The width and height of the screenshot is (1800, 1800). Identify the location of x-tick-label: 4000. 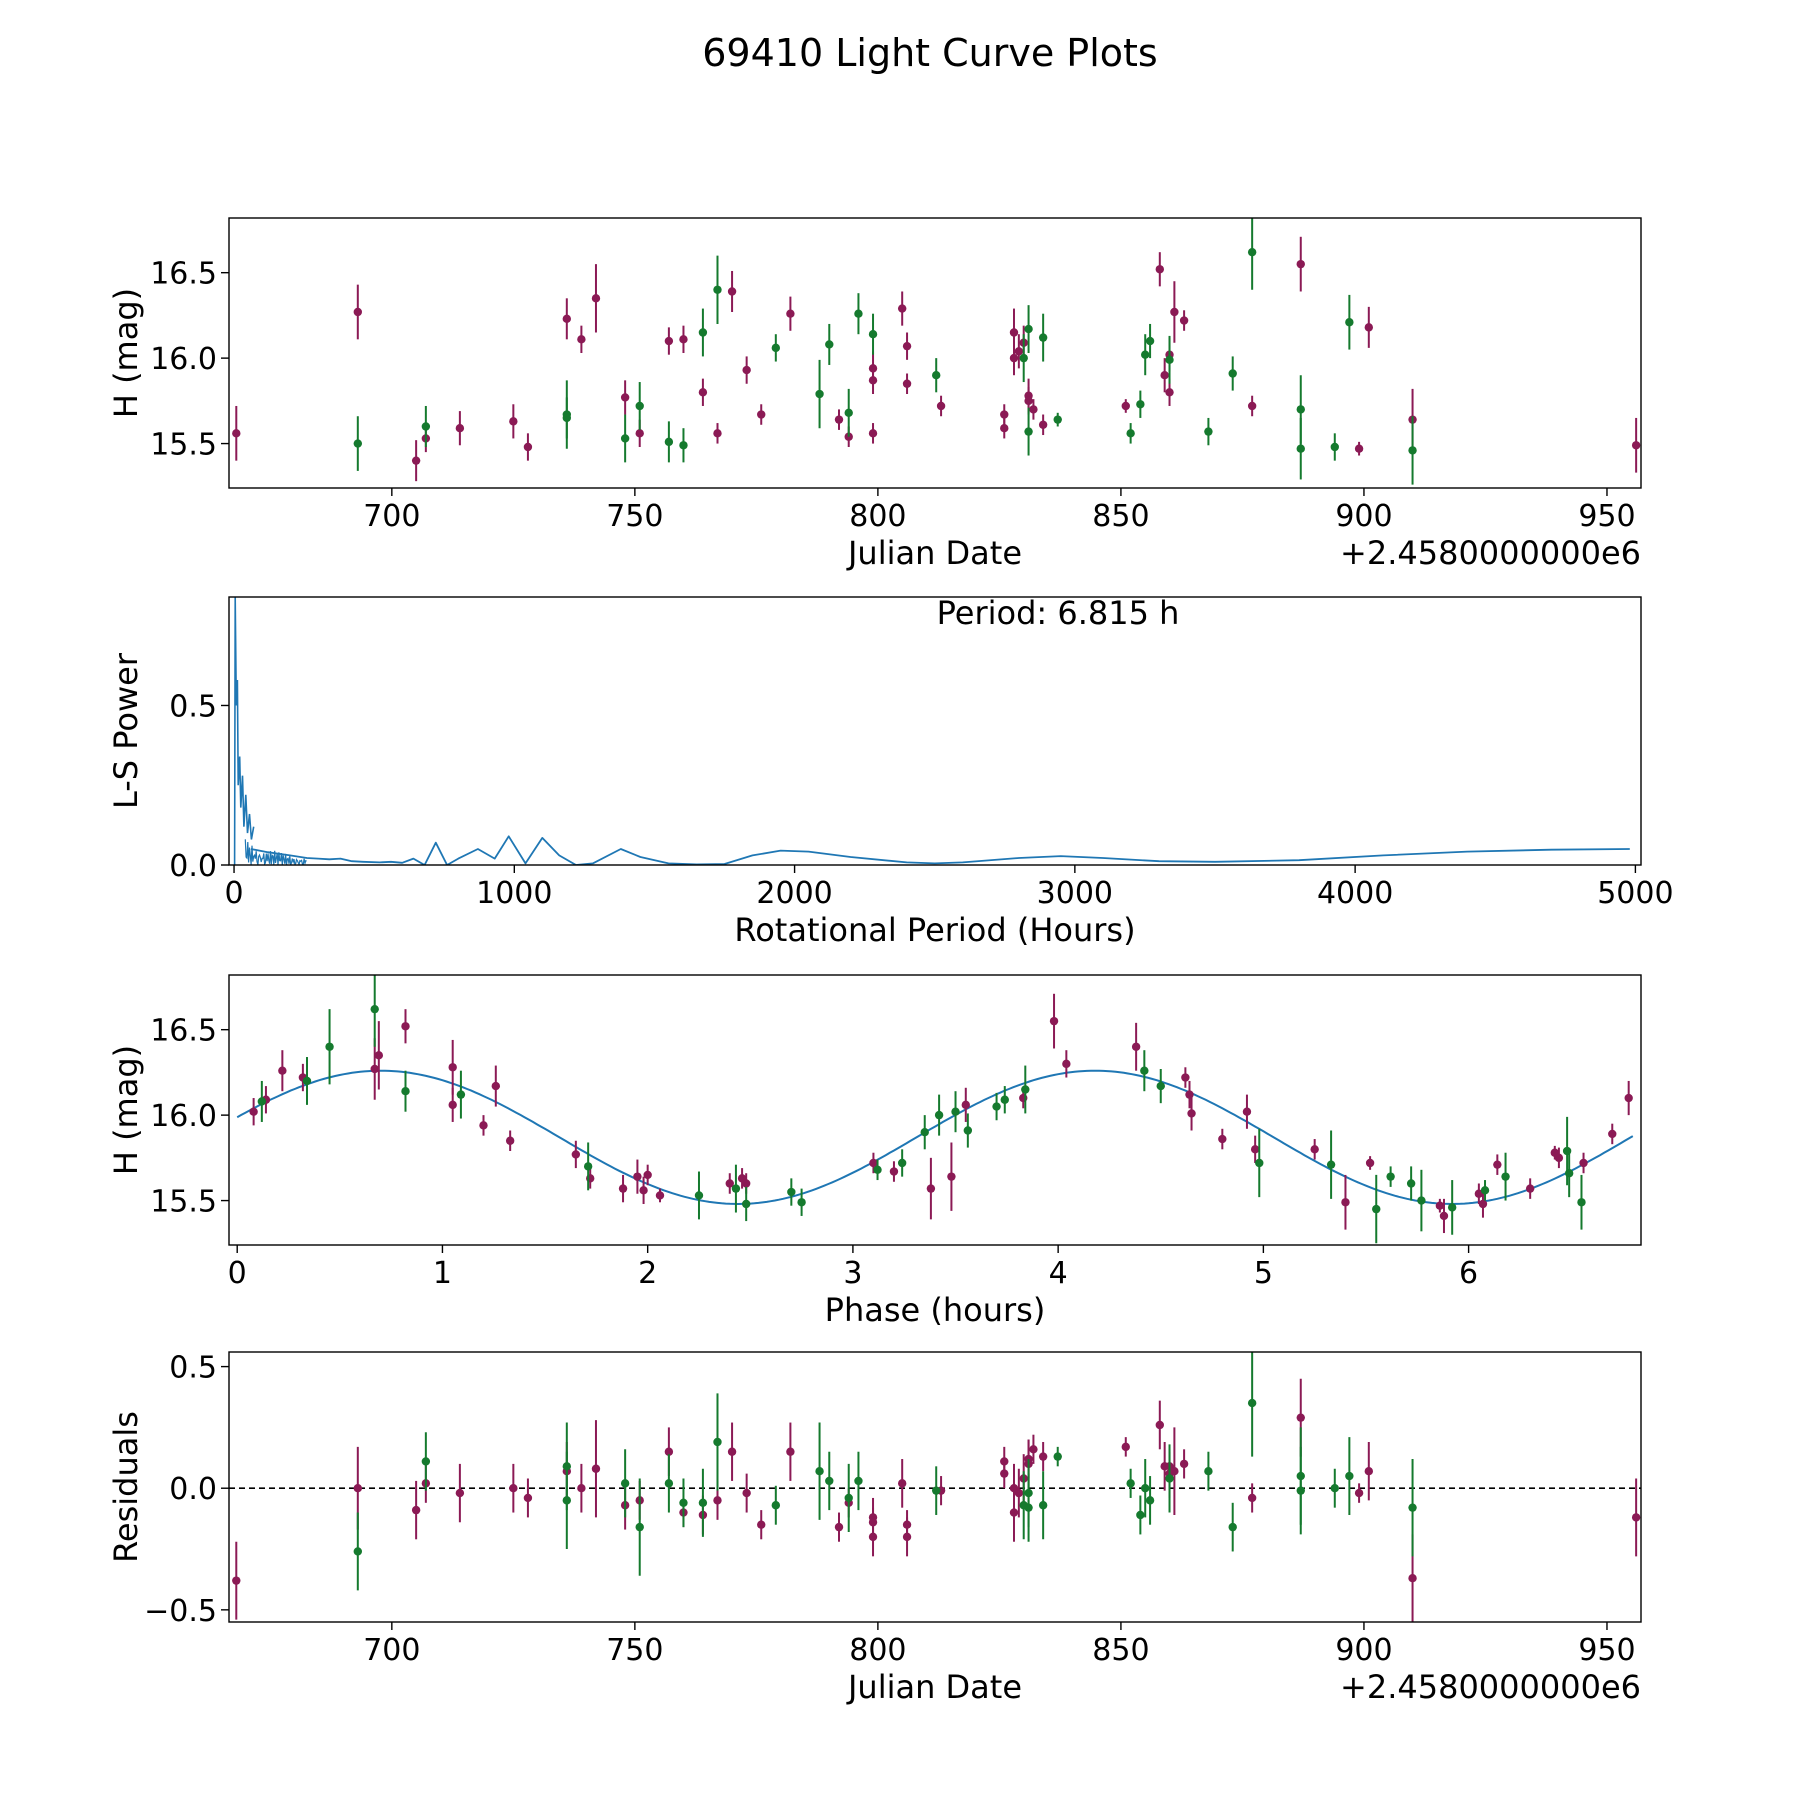
(1355, 893).